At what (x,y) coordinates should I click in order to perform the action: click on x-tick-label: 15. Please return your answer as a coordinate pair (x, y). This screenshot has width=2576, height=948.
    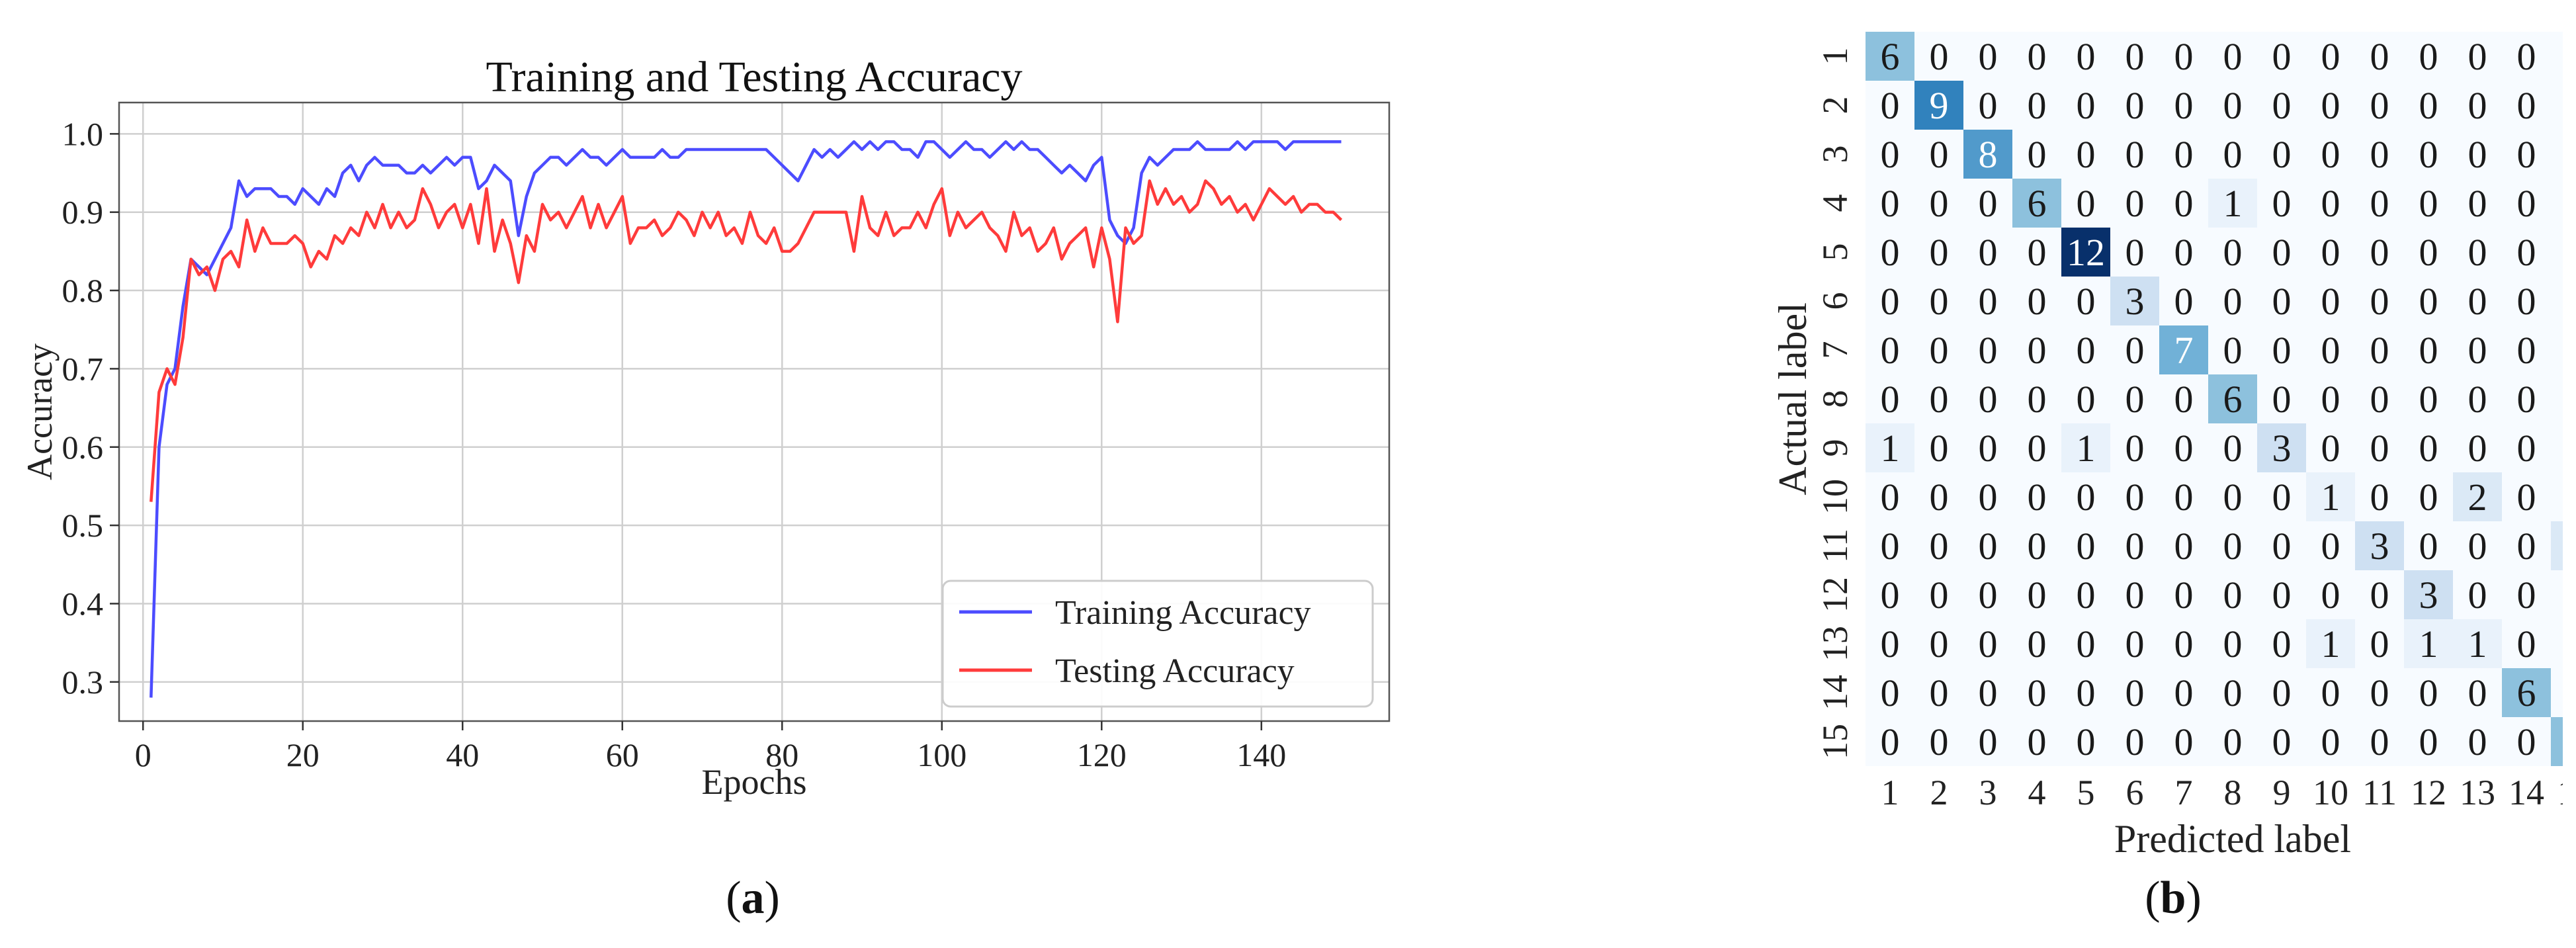
    Looking at the image, I should click on (2560, 792).